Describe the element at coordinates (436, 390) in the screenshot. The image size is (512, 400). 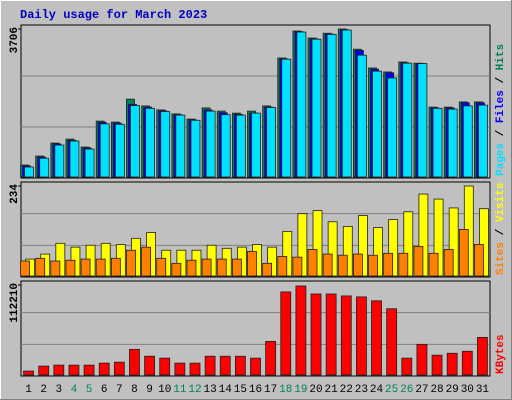
I see `x-tick-label: 28` at that location.